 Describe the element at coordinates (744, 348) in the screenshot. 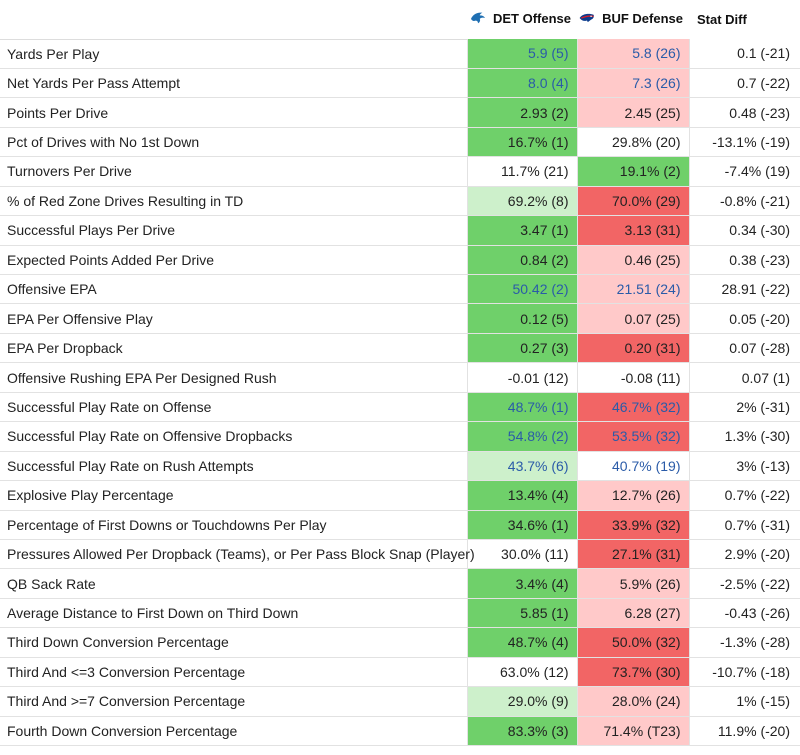

I see `stat-diff-value: 0.07 (-28)` at that location.